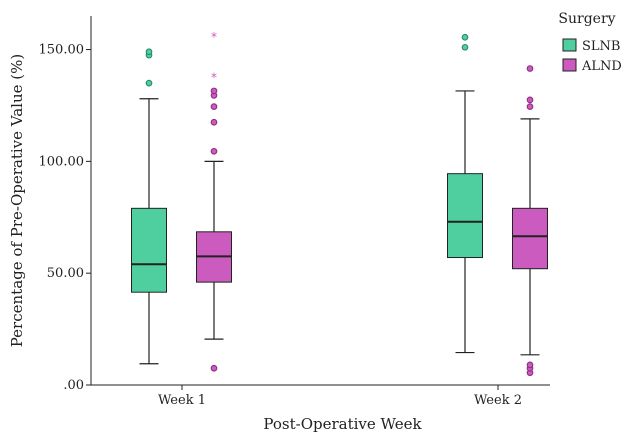 This screenshot has height=436, width=629. Describe the element at coordinates (340, 396) in the screenshot. I see `x-axis-ticks: Week 1 Week 2` at that location.